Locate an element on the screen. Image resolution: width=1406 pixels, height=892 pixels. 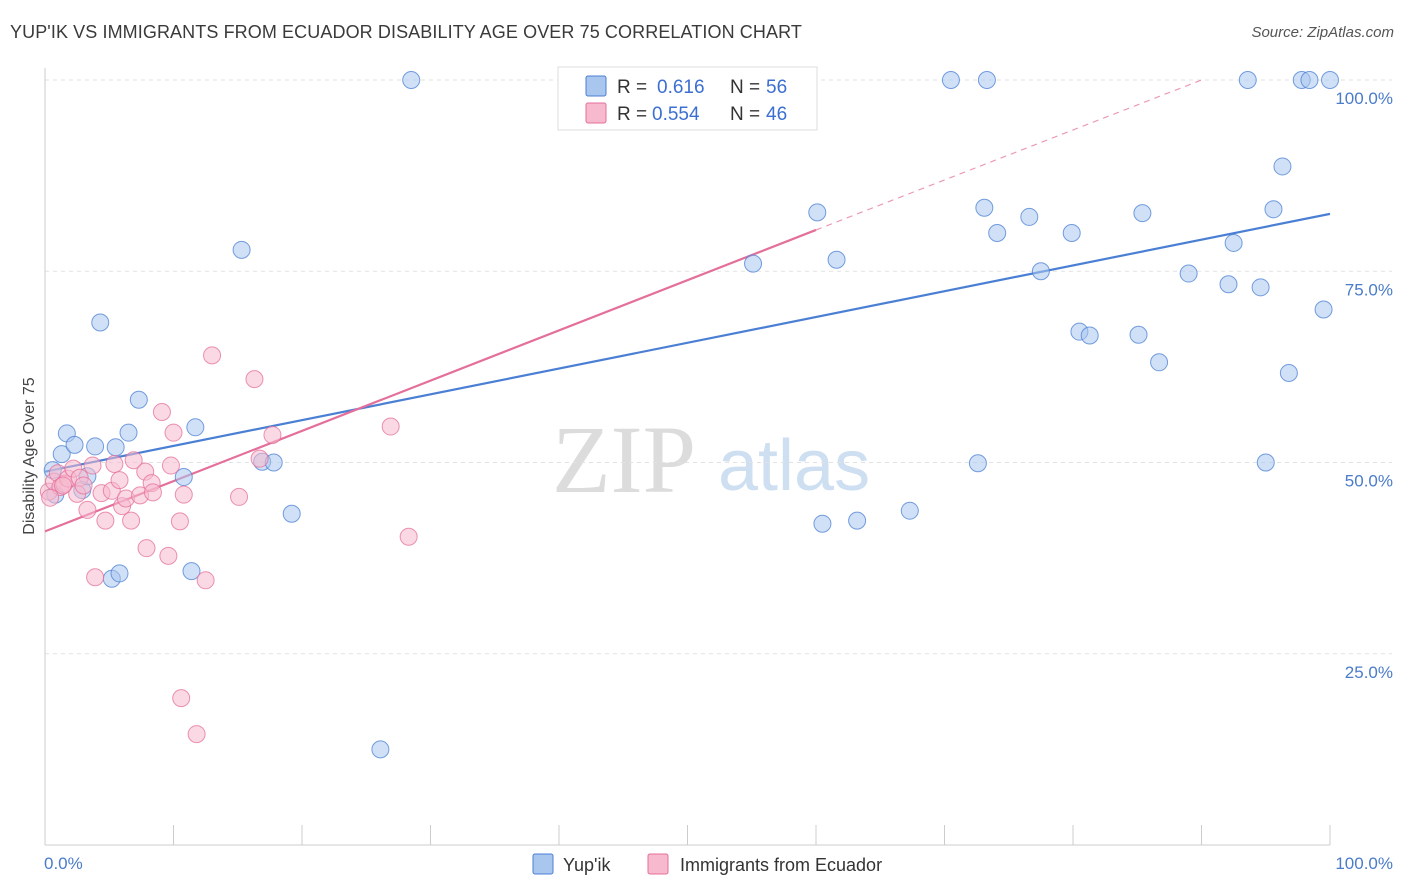
series-legend-swatch-ecuador is located at coordinates (658, 864).